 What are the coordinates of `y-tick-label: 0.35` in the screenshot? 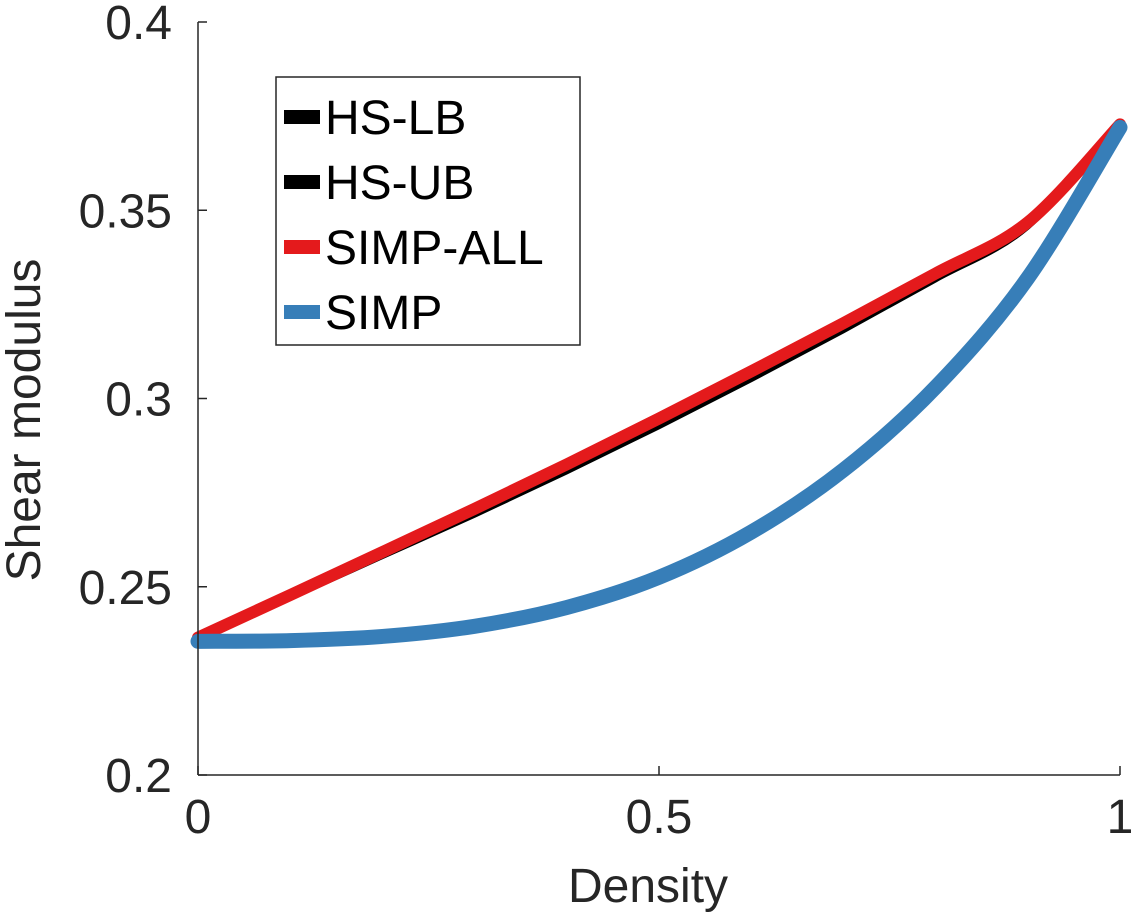 It's located at (125, 211).